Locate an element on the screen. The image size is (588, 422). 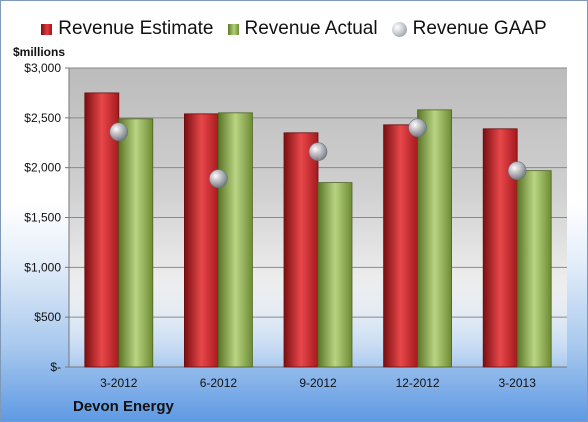
y-tick-label: $1,500 is located at coordinates (42, 218).